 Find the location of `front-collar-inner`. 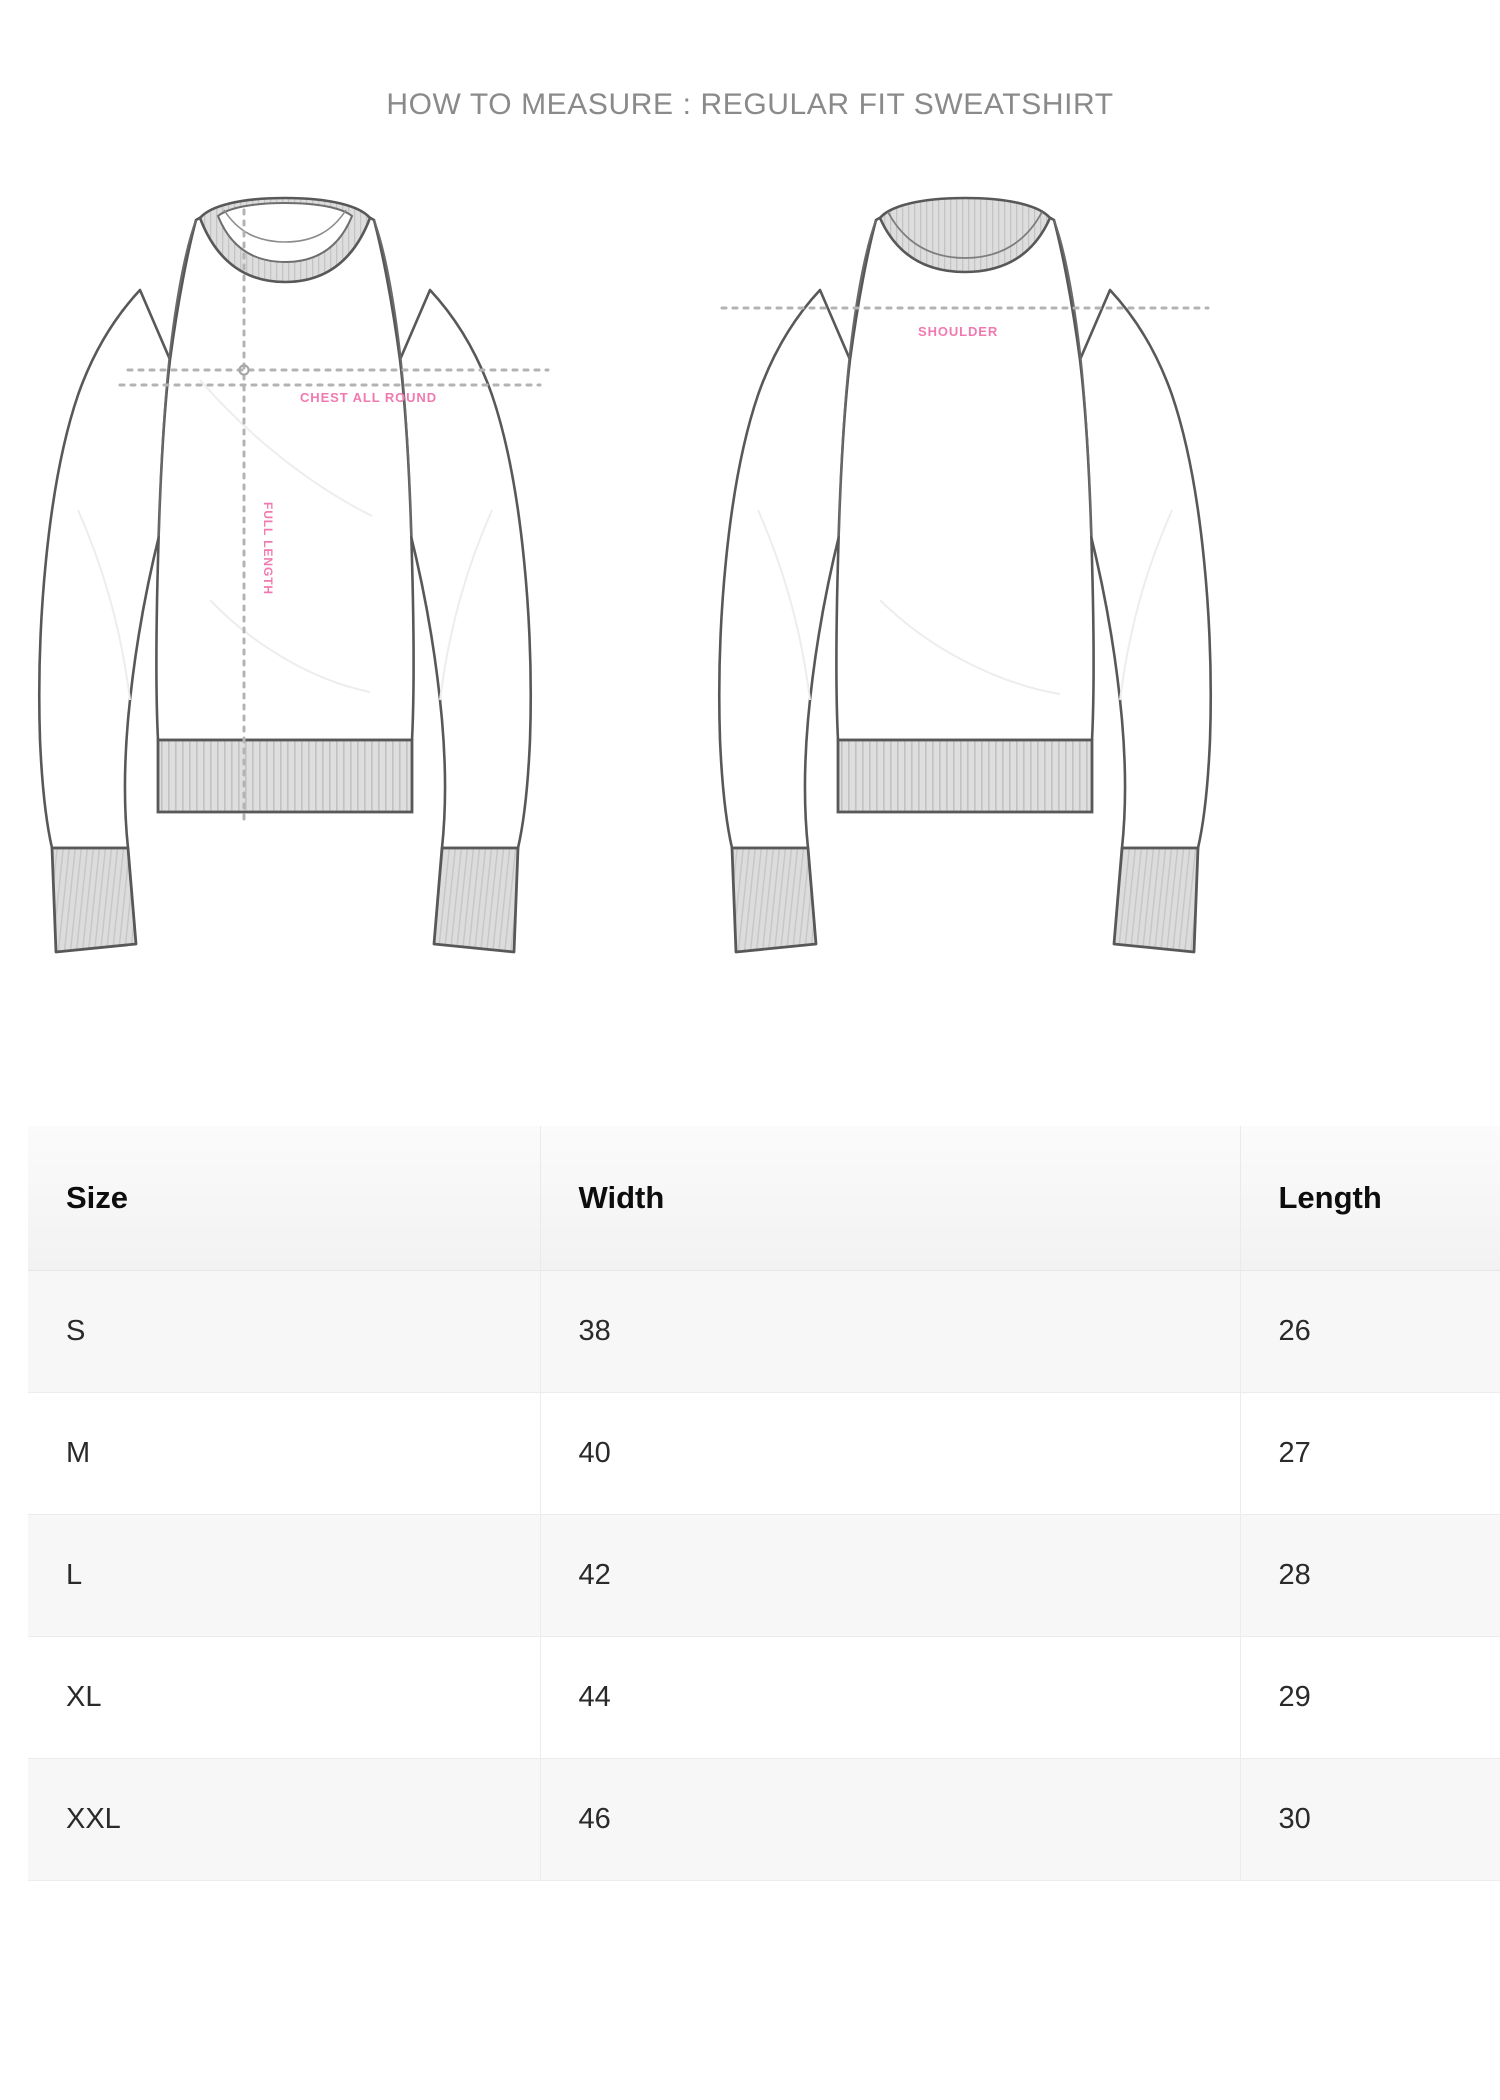

front-collar-inner is located at coordinates (285, 232).